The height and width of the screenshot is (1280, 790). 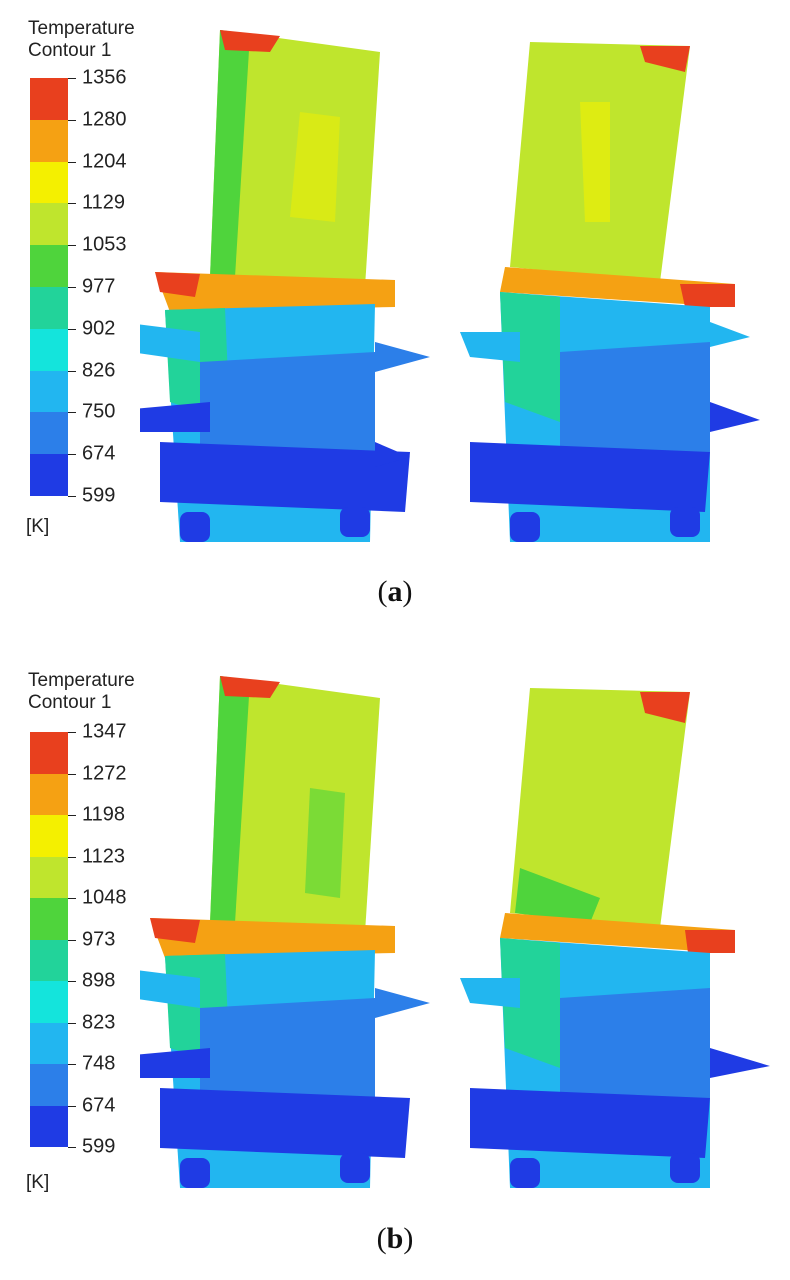 I want to click on tick-label: 1347, so click(x=104, y=731).